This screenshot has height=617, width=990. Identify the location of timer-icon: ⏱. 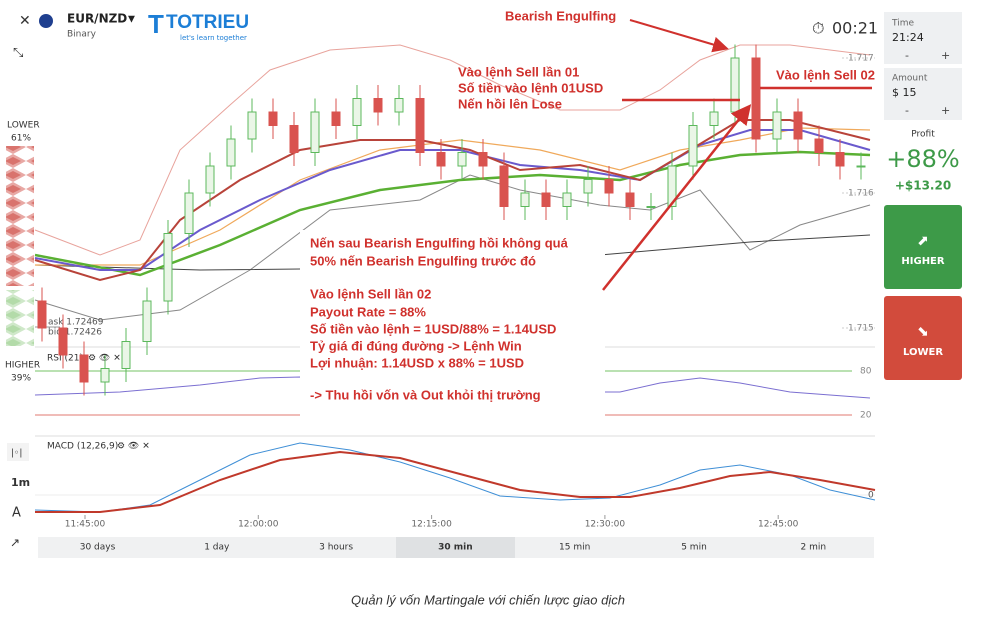
(818, 28).